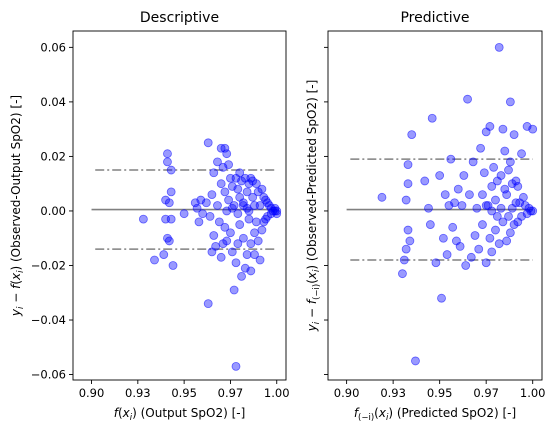  Describe the element at coordinates (53, 156) in the screenshot. I see `y-tick-label: 0.02` at that location.